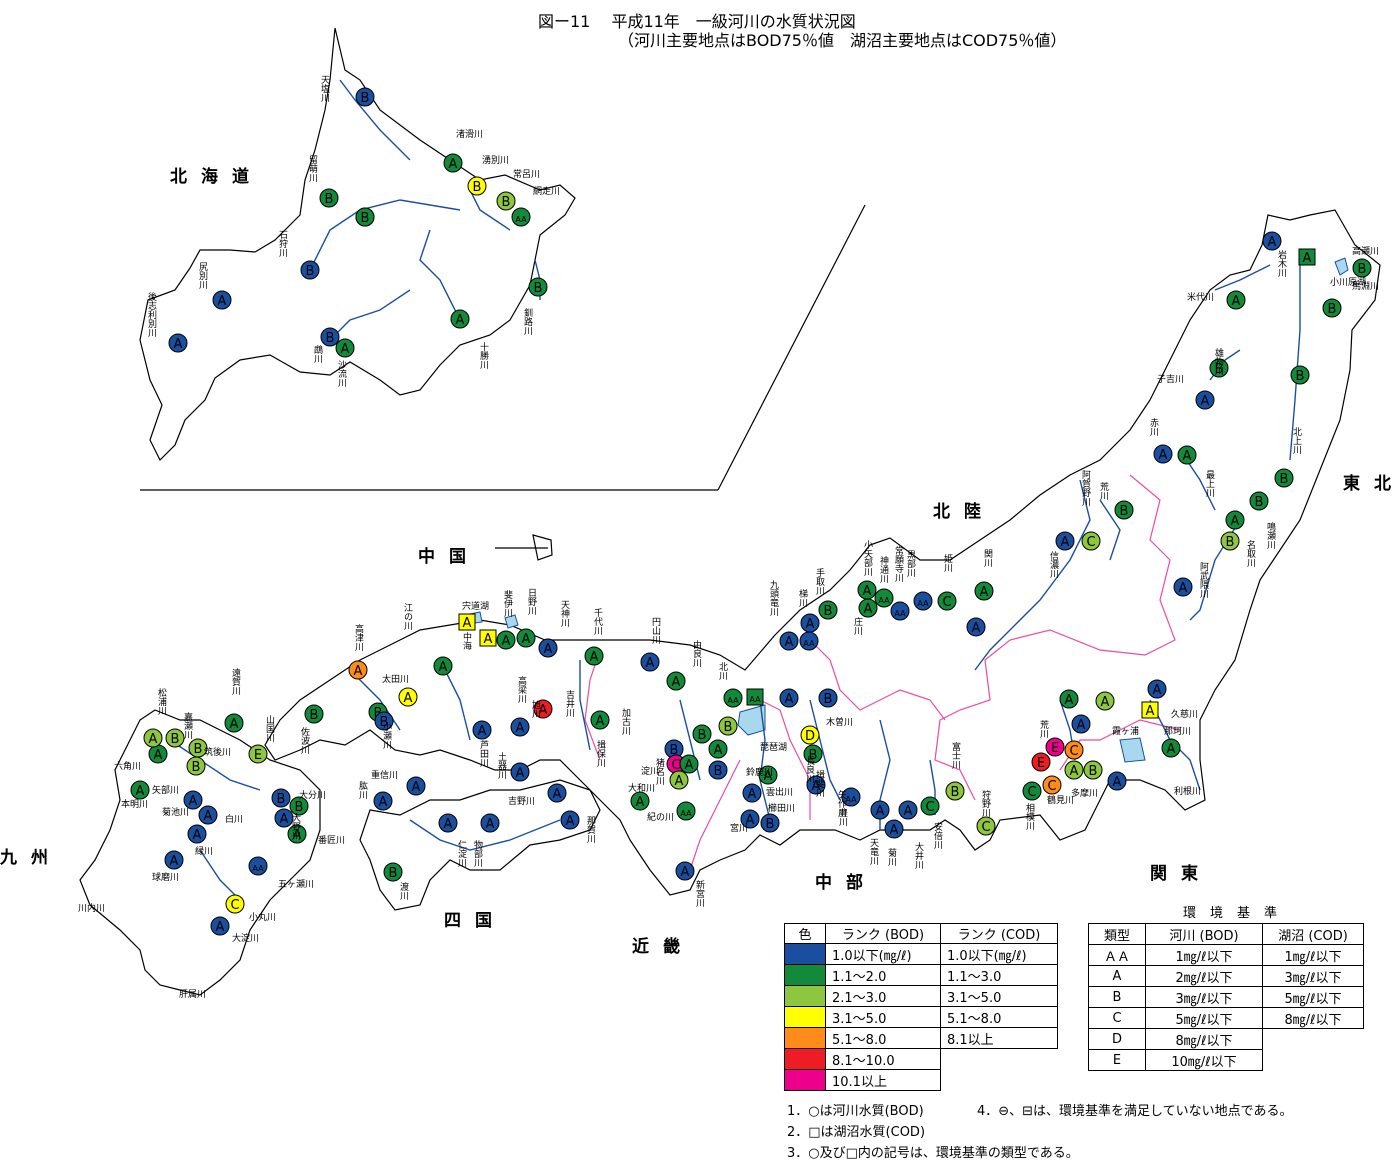 This screenshot has width=1400, height=1172. What do you see at coordinates (332, 841) in the screenshot?
I see `river-label: 番匠川` at bounding box center [332, 841].